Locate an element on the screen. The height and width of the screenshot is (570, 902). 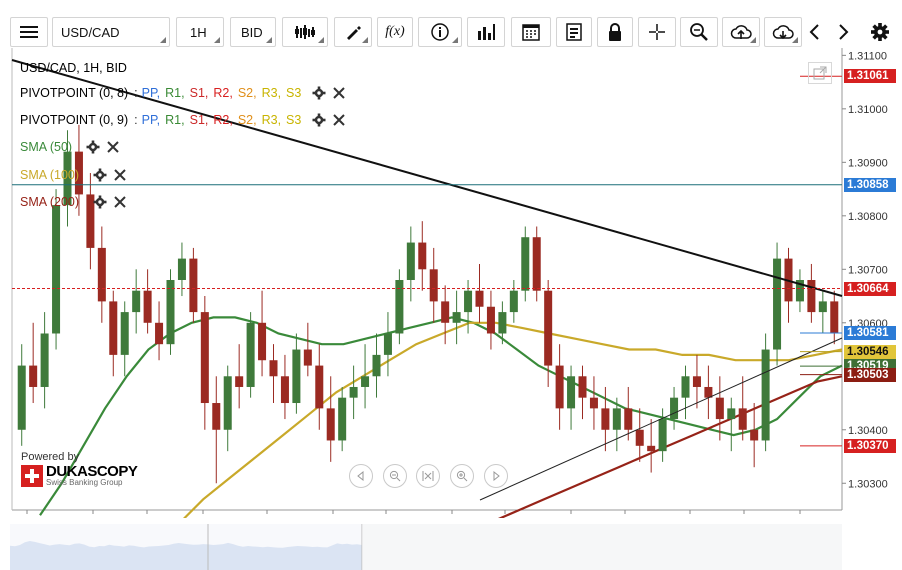
support-trendline is located at coordinates (661, 419).